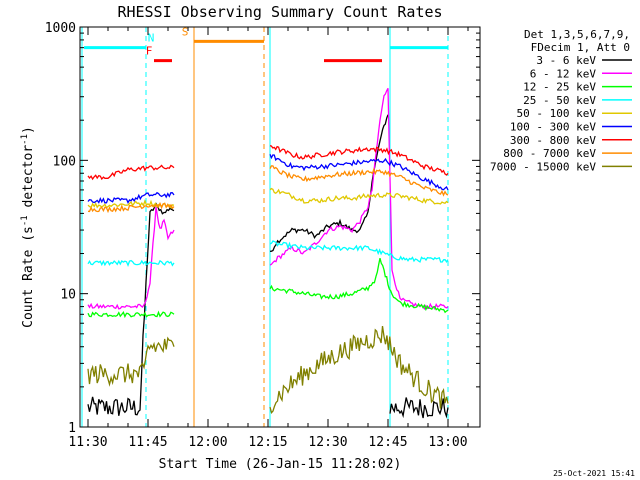 This screenshot has width=640, height=480. Describe the element at coordinates (207, 442) in the screenshot. I see `x-tick-label: 12:00` at that location.